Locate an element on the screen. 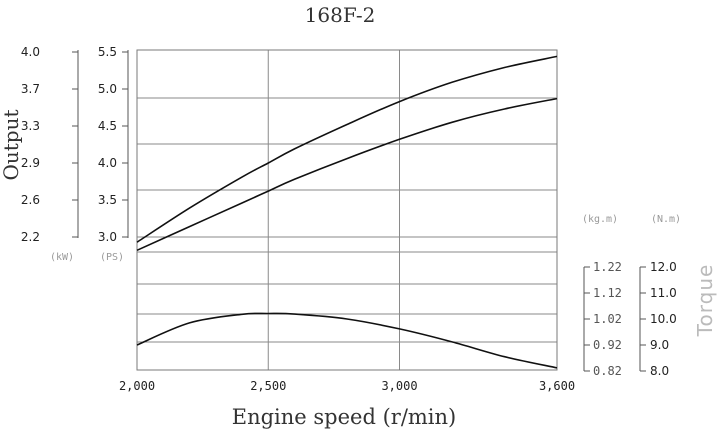 The width and height of the screenshot is (720, 433). ps-unit-label: (PS) is located at coordinates (112, 257).